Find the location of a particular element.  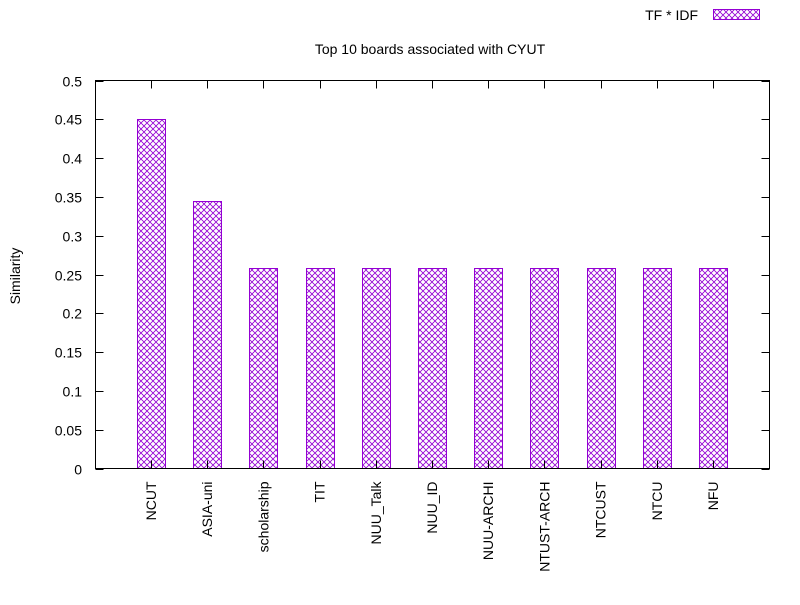

legend-swatch is located at coordinates (736, 14).